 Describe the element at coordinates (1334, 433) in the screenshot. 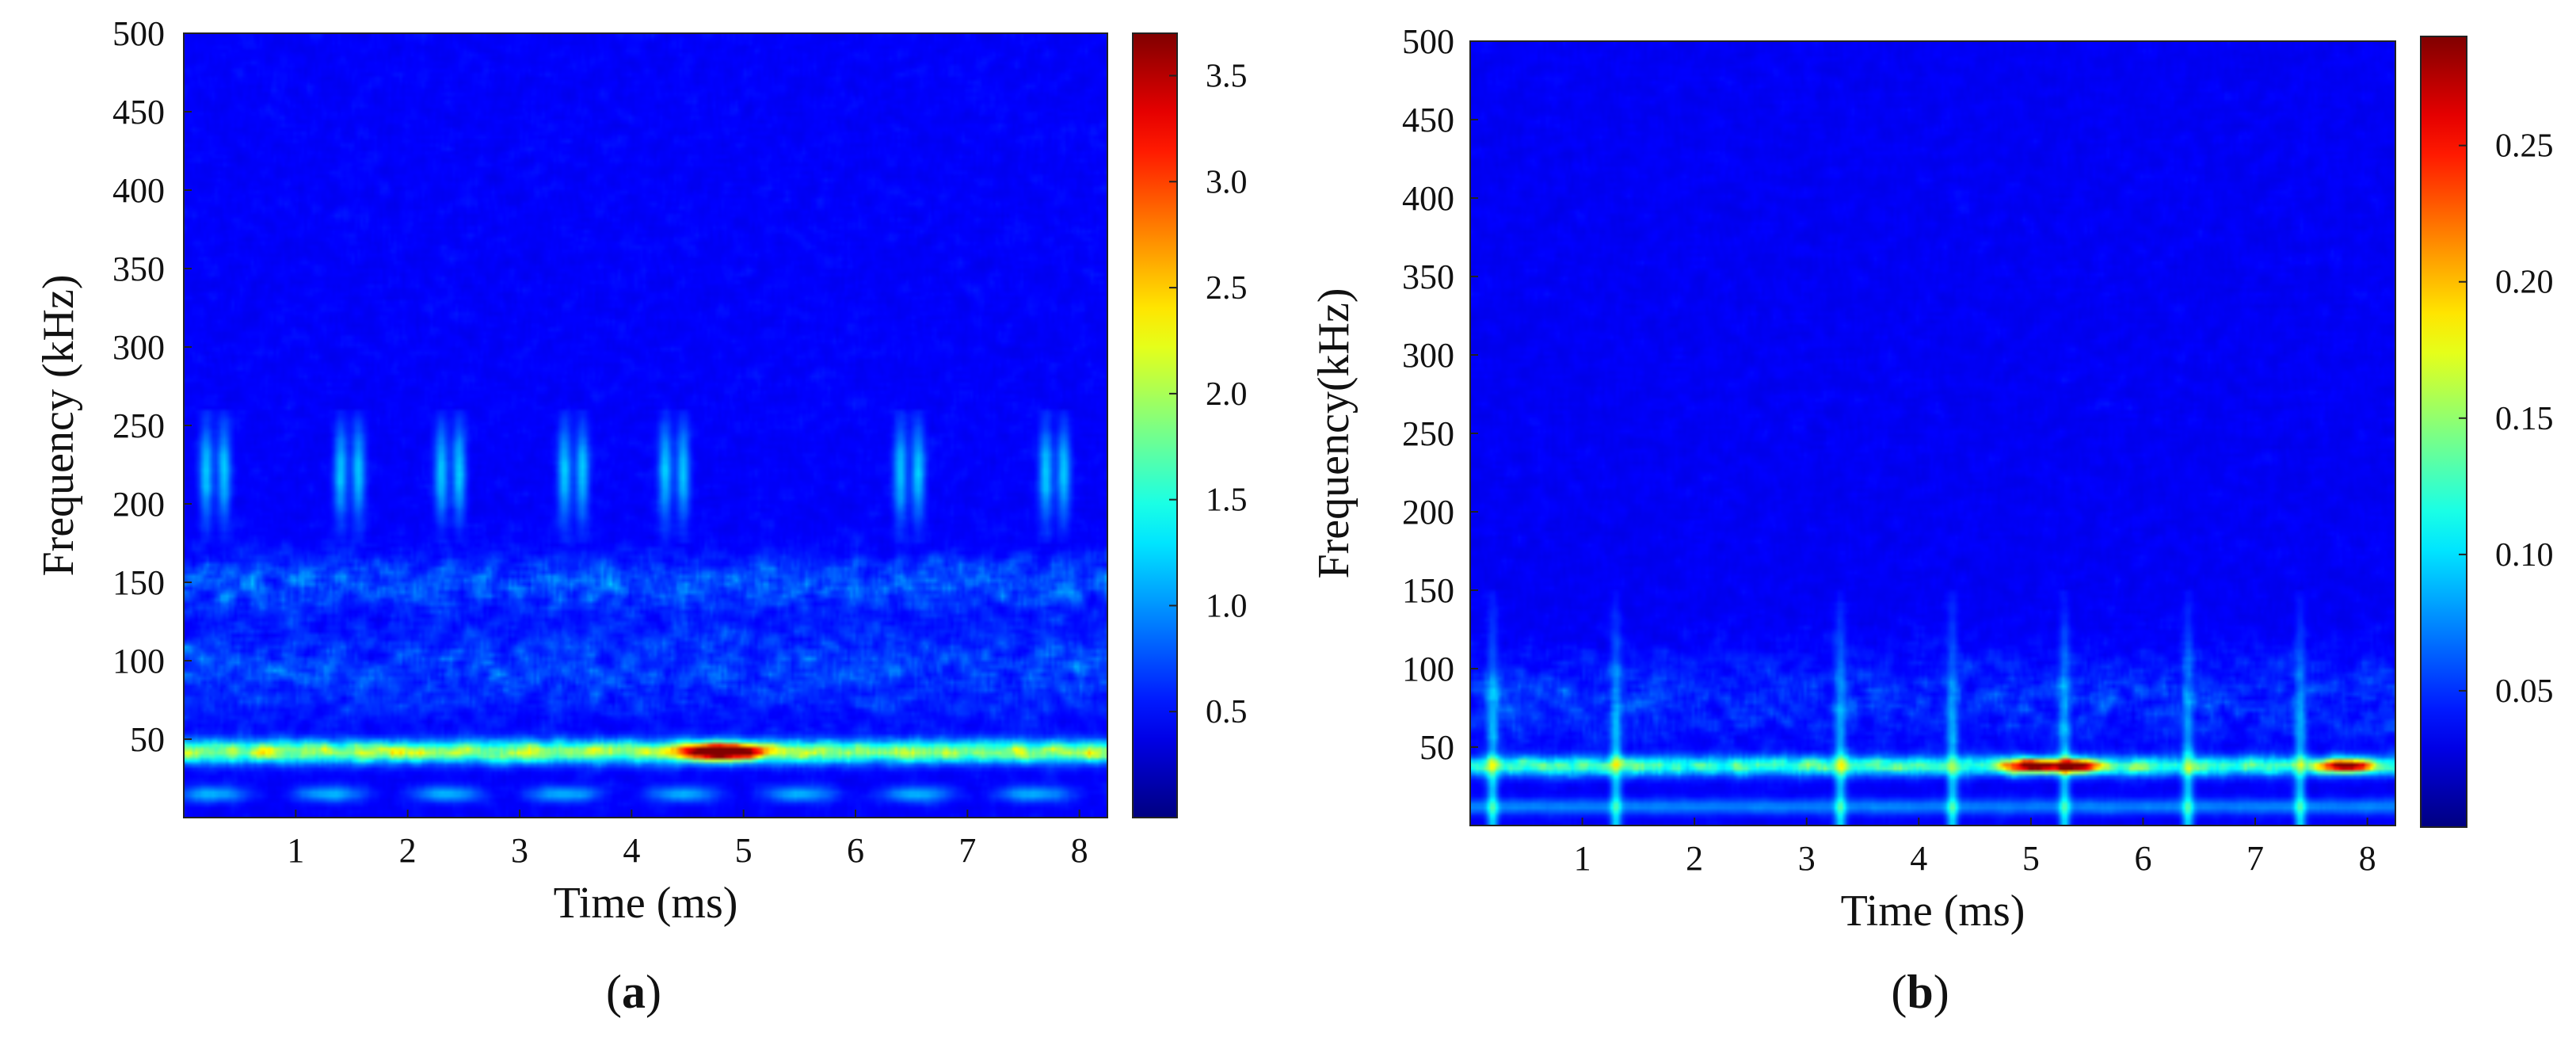

I see `y-axis-title: Frequency(kHz)` at that location.